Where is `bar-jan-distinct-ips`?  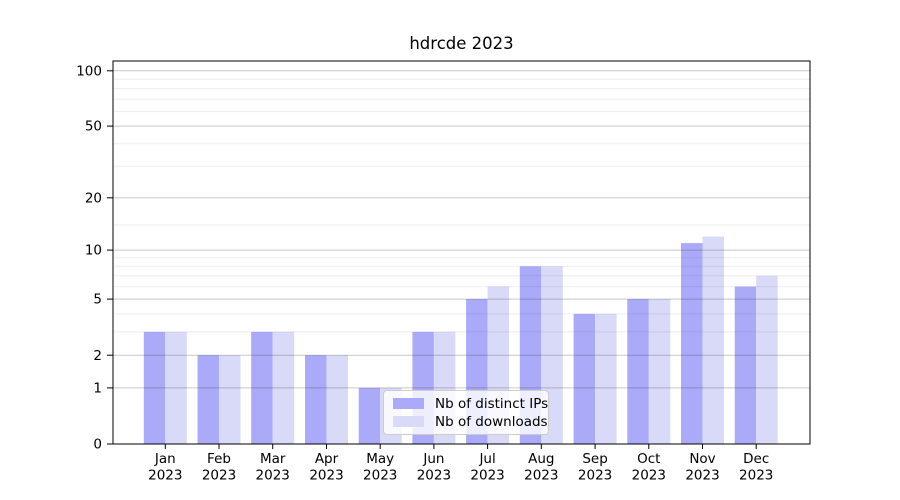 bar-jan-distinct-ips is located at coordinates (154, 387).